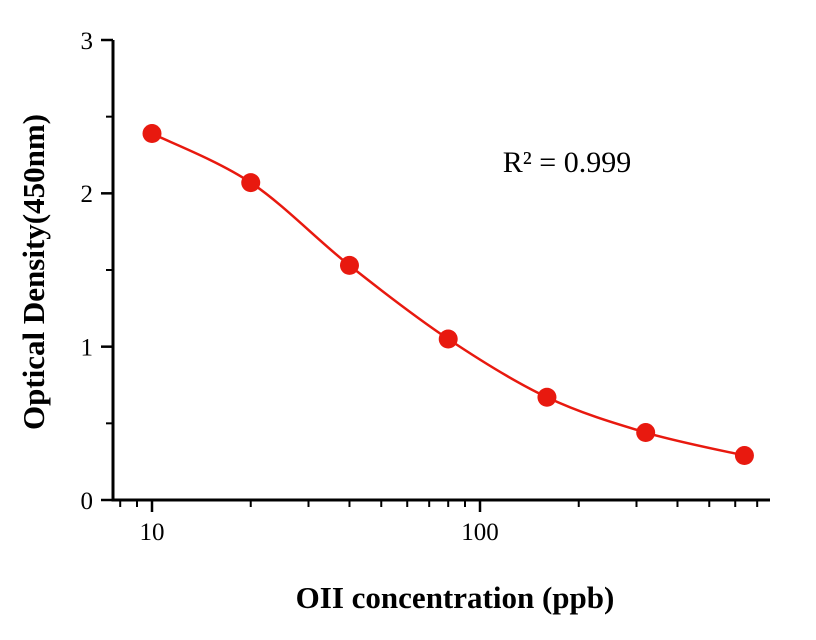  I want to click on x-ticks: 10 100, so click(439, 523).